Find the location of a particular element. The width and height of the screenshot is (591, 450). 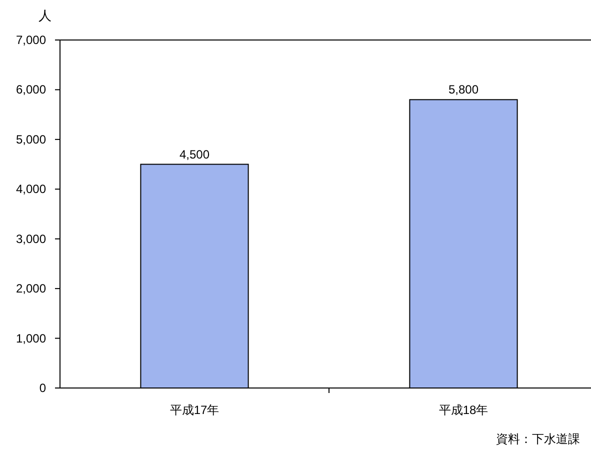

ytick: 3,000 is located at coordinates (31, 239).